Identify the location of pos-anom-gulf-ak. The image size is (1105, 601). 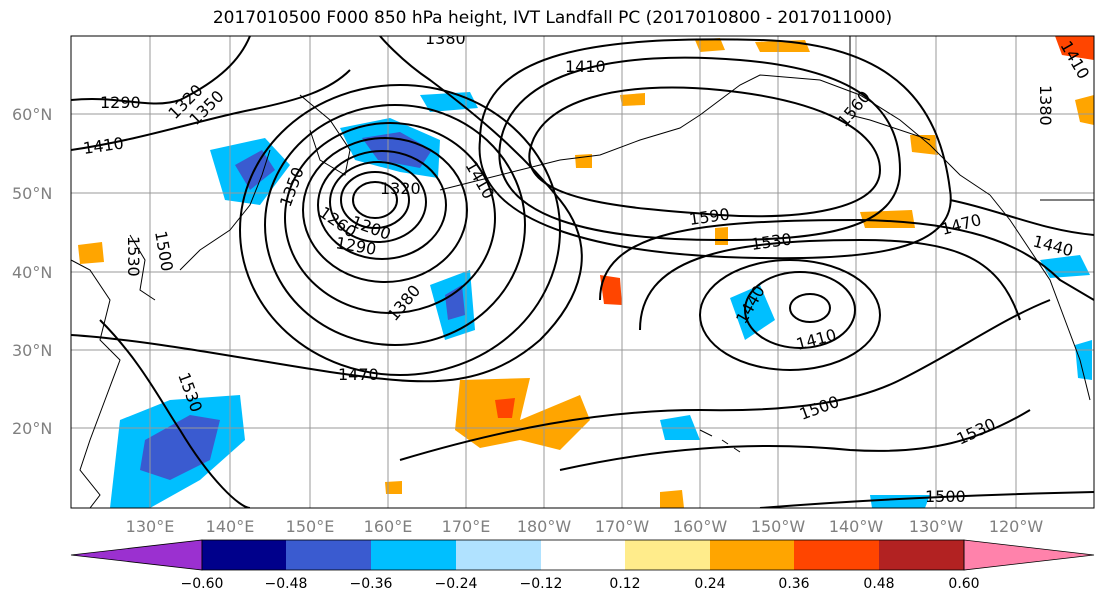
(887, 219).